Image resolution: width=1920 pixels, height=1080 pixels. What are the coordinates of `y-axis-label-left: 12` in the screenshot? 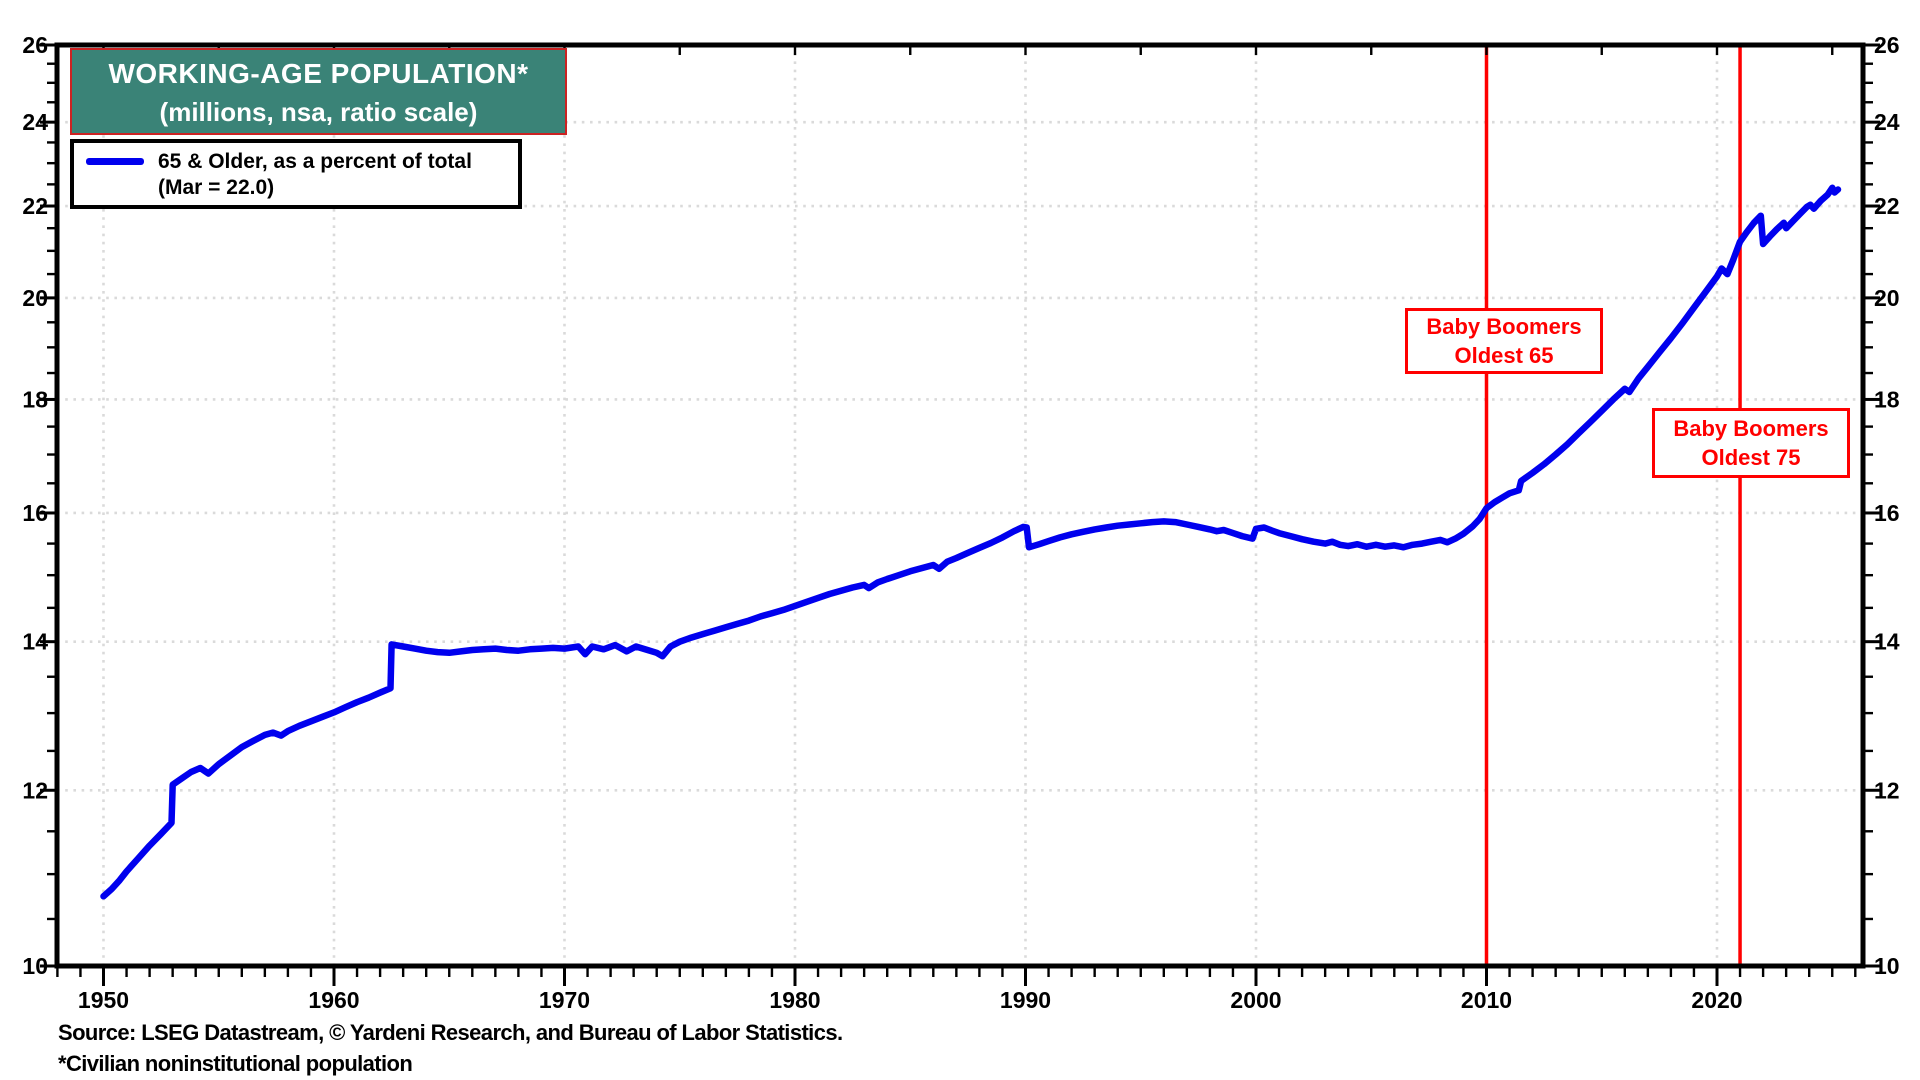 It's located at (35, 790).